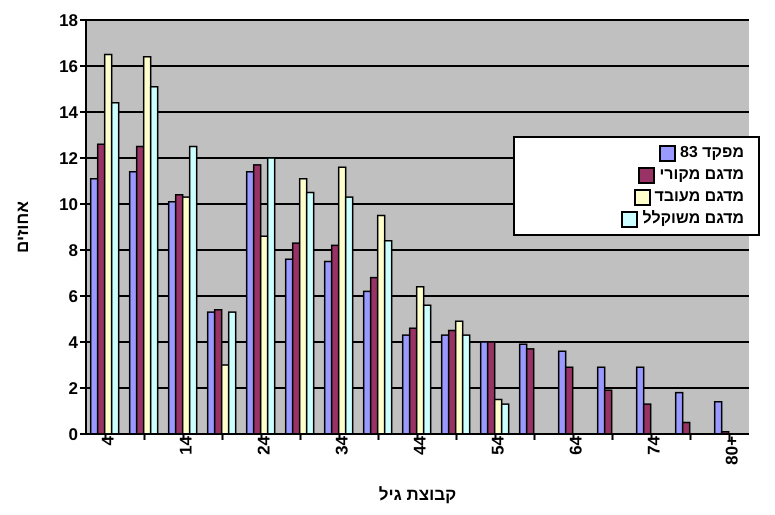 This screenshot has width=775, height=515. Describe the element at coordinates (732, 450) in the screenshot. I see `x-tick-label: 80+` at that location.